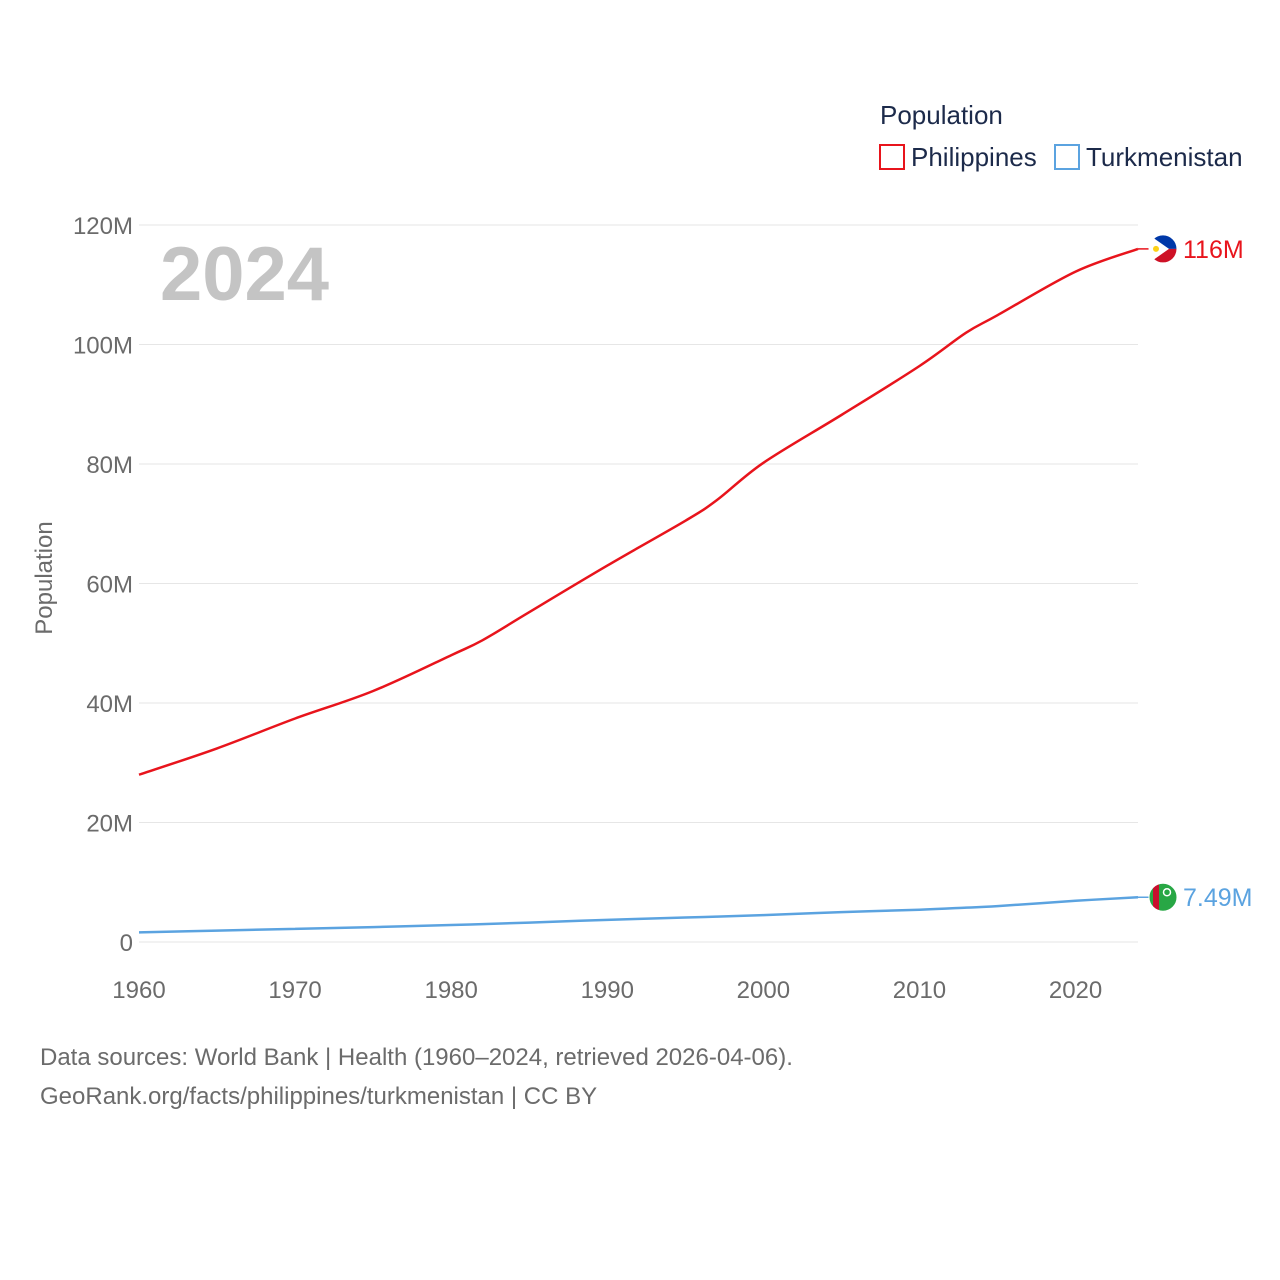 The image size is (1280, 1280). I want to click on y-tick-label: 100M, so click(103, 346).